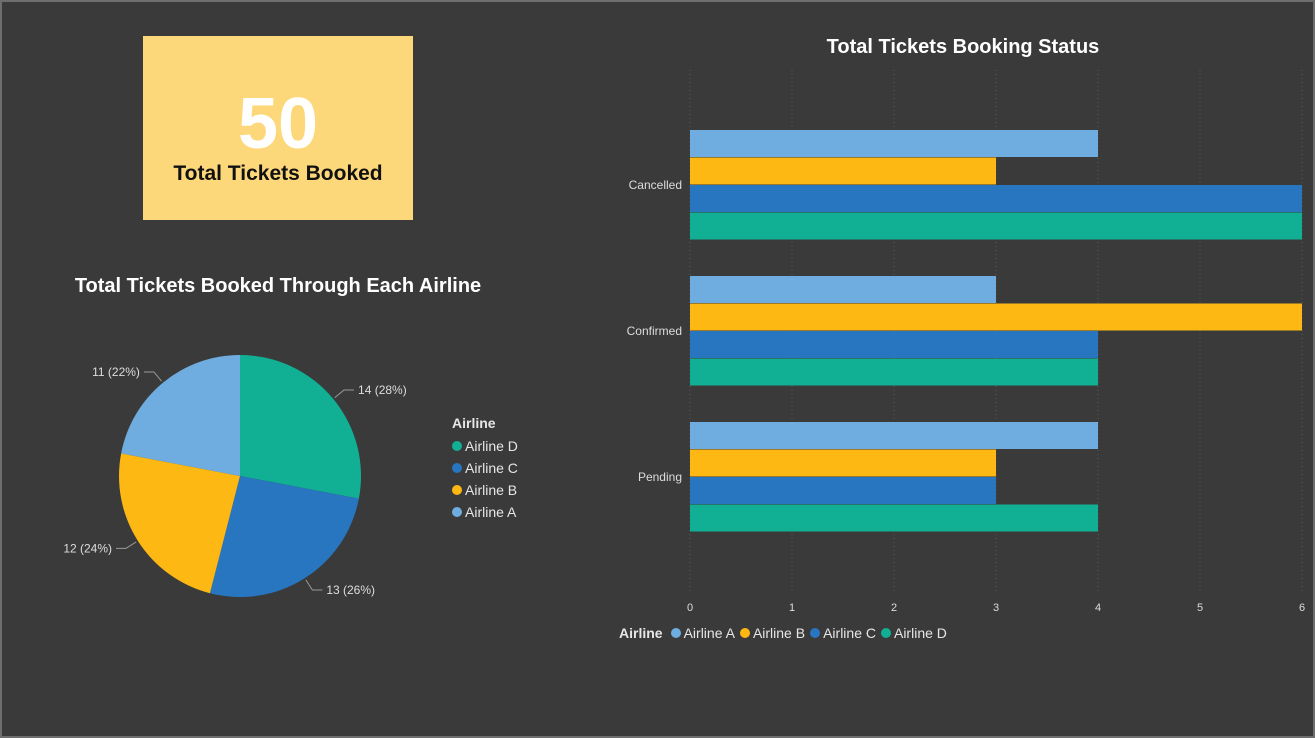 The image size is (1315, 738). Describe the element at coordinates (641, 633) in the screenshot. I see `bar-legend-title: Airline` at that location.